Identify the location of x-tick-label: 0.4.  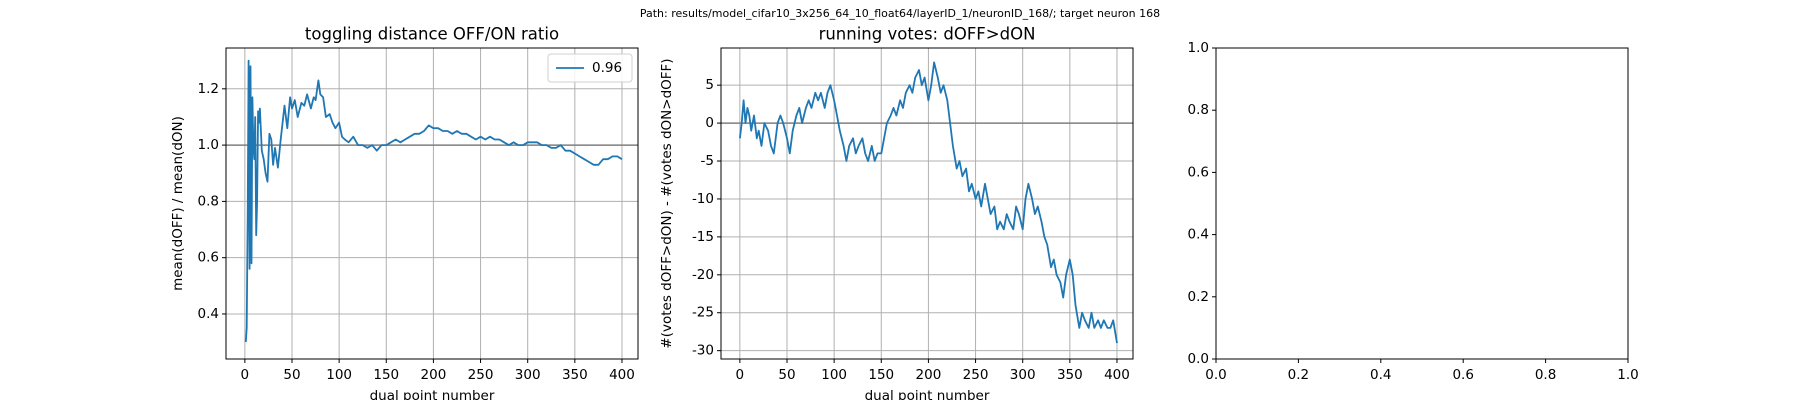
(1380, 375).